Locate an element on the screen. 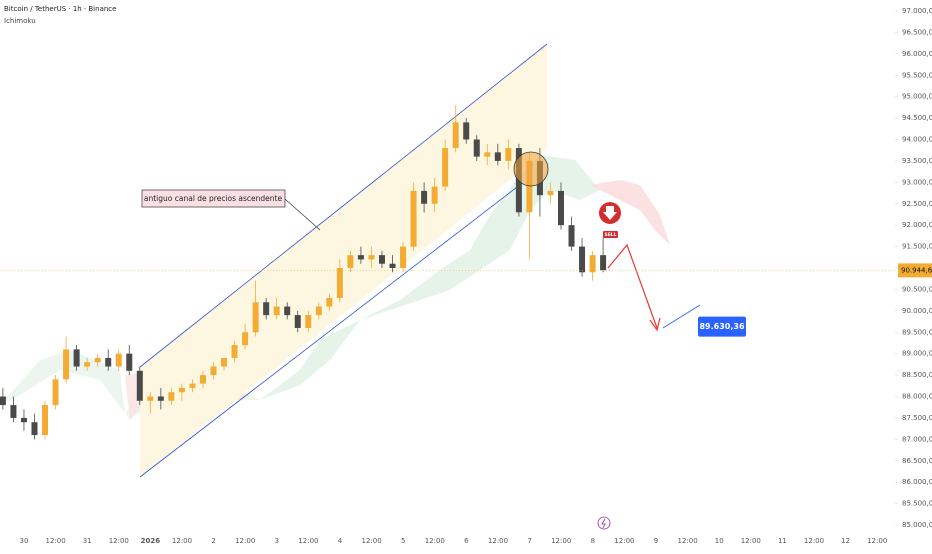  y-tick-label: 92.000,00 is located at coordinates (917, 225).